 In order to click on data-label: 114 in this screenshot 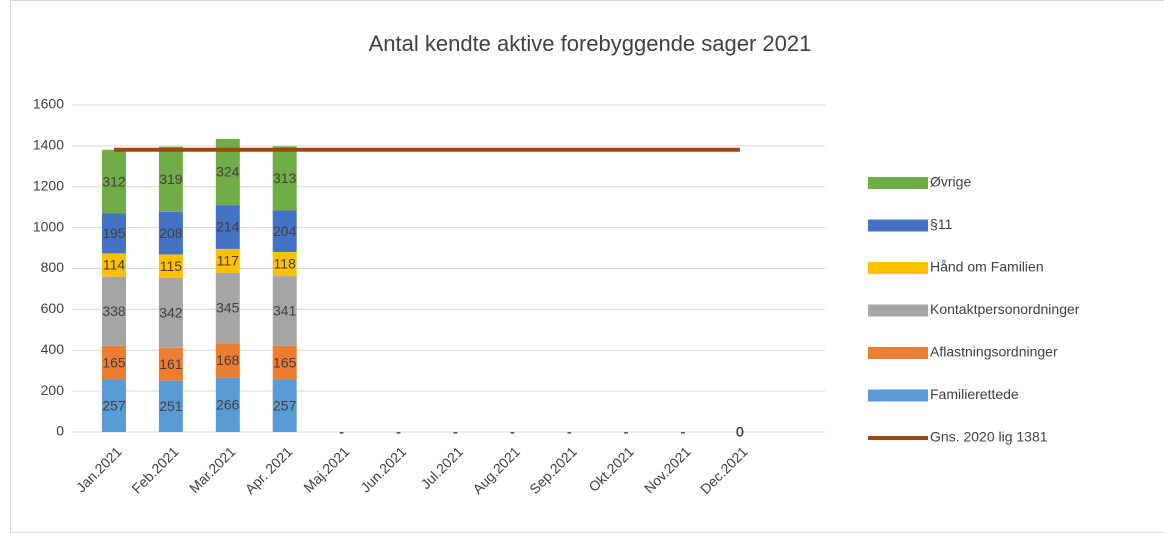, I will do `click(114, 265)`.